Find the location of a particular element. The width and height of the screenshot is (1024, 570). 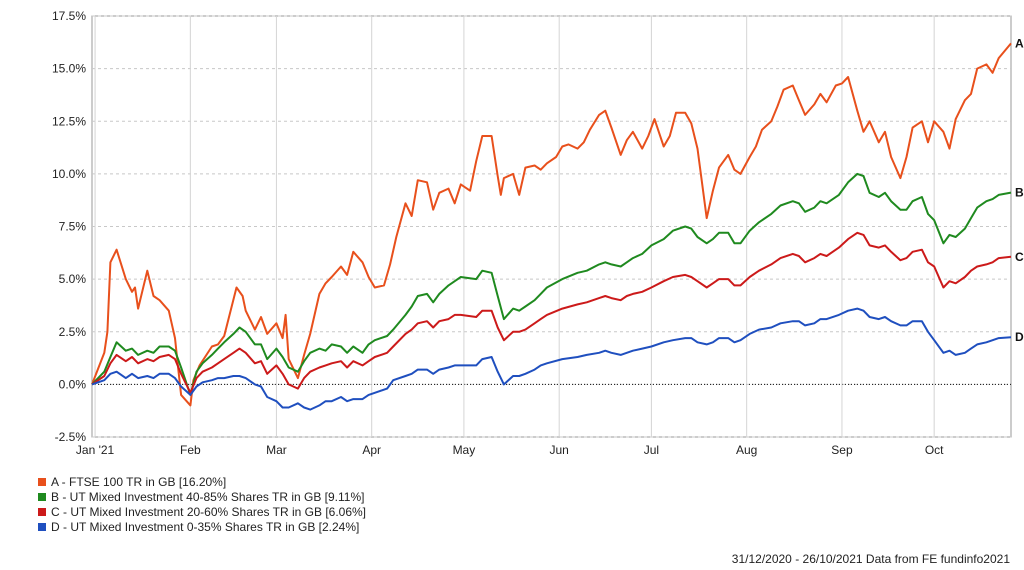

x-tick-label: Oct is located at coordinates (934, 450).